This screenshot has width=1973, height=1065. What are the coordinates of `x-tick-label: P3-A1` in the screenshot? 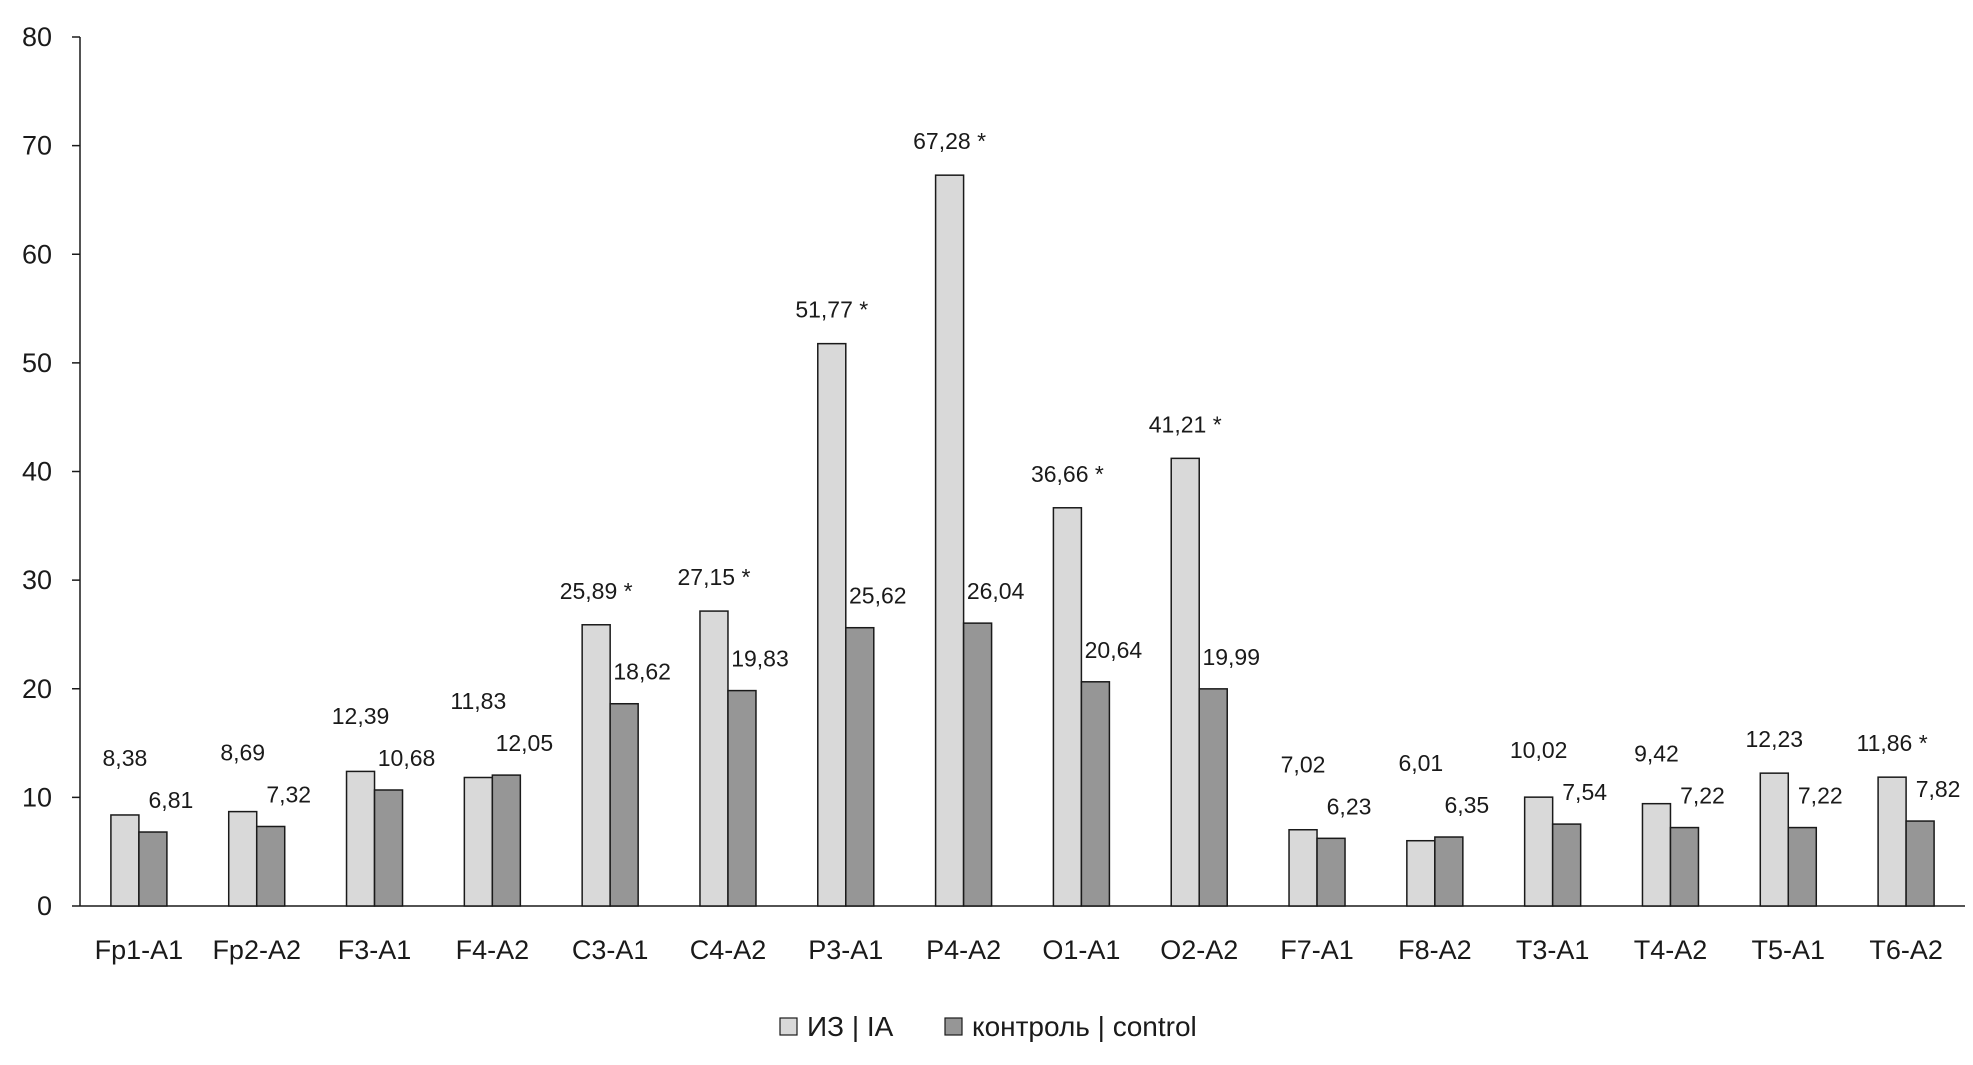 It's located at (845, 950).